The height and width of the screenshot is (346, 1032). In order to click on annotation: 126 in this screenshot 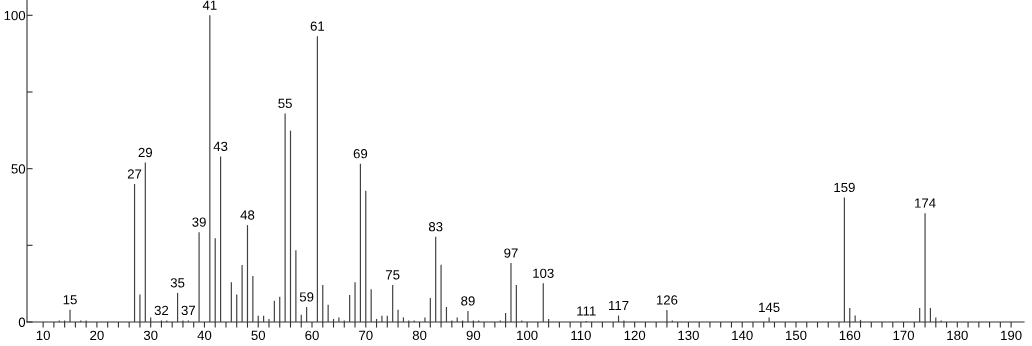, I will do `click(667, 300)`.